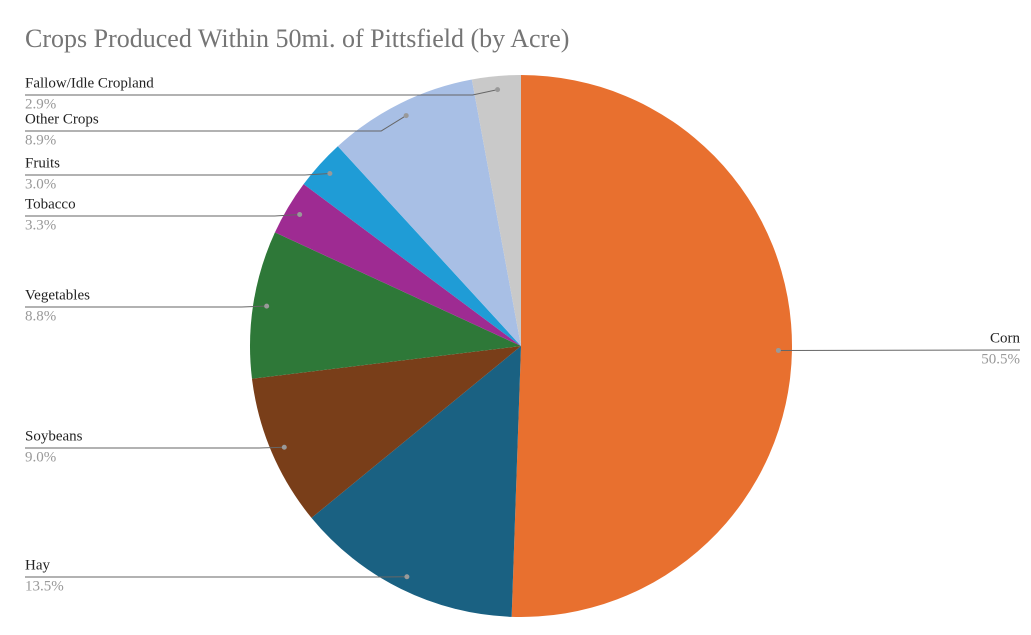 Image resolution: width=1031 pixels, height=635 pixels. I want to click on slice-value-label: 50.5%, so click(1000, 359).